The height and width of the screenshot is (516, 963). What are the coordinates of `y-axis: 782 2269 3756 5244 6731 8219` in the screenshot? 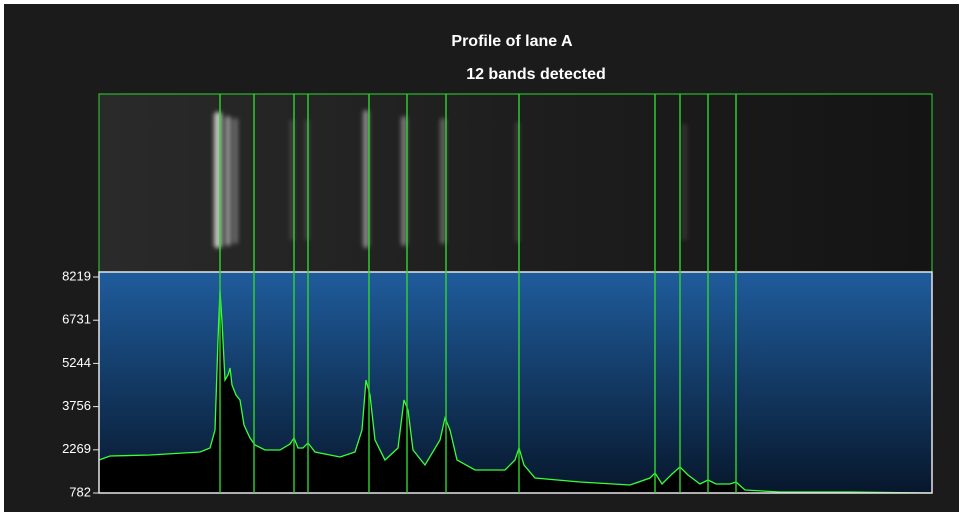 It's located at (80, 383).